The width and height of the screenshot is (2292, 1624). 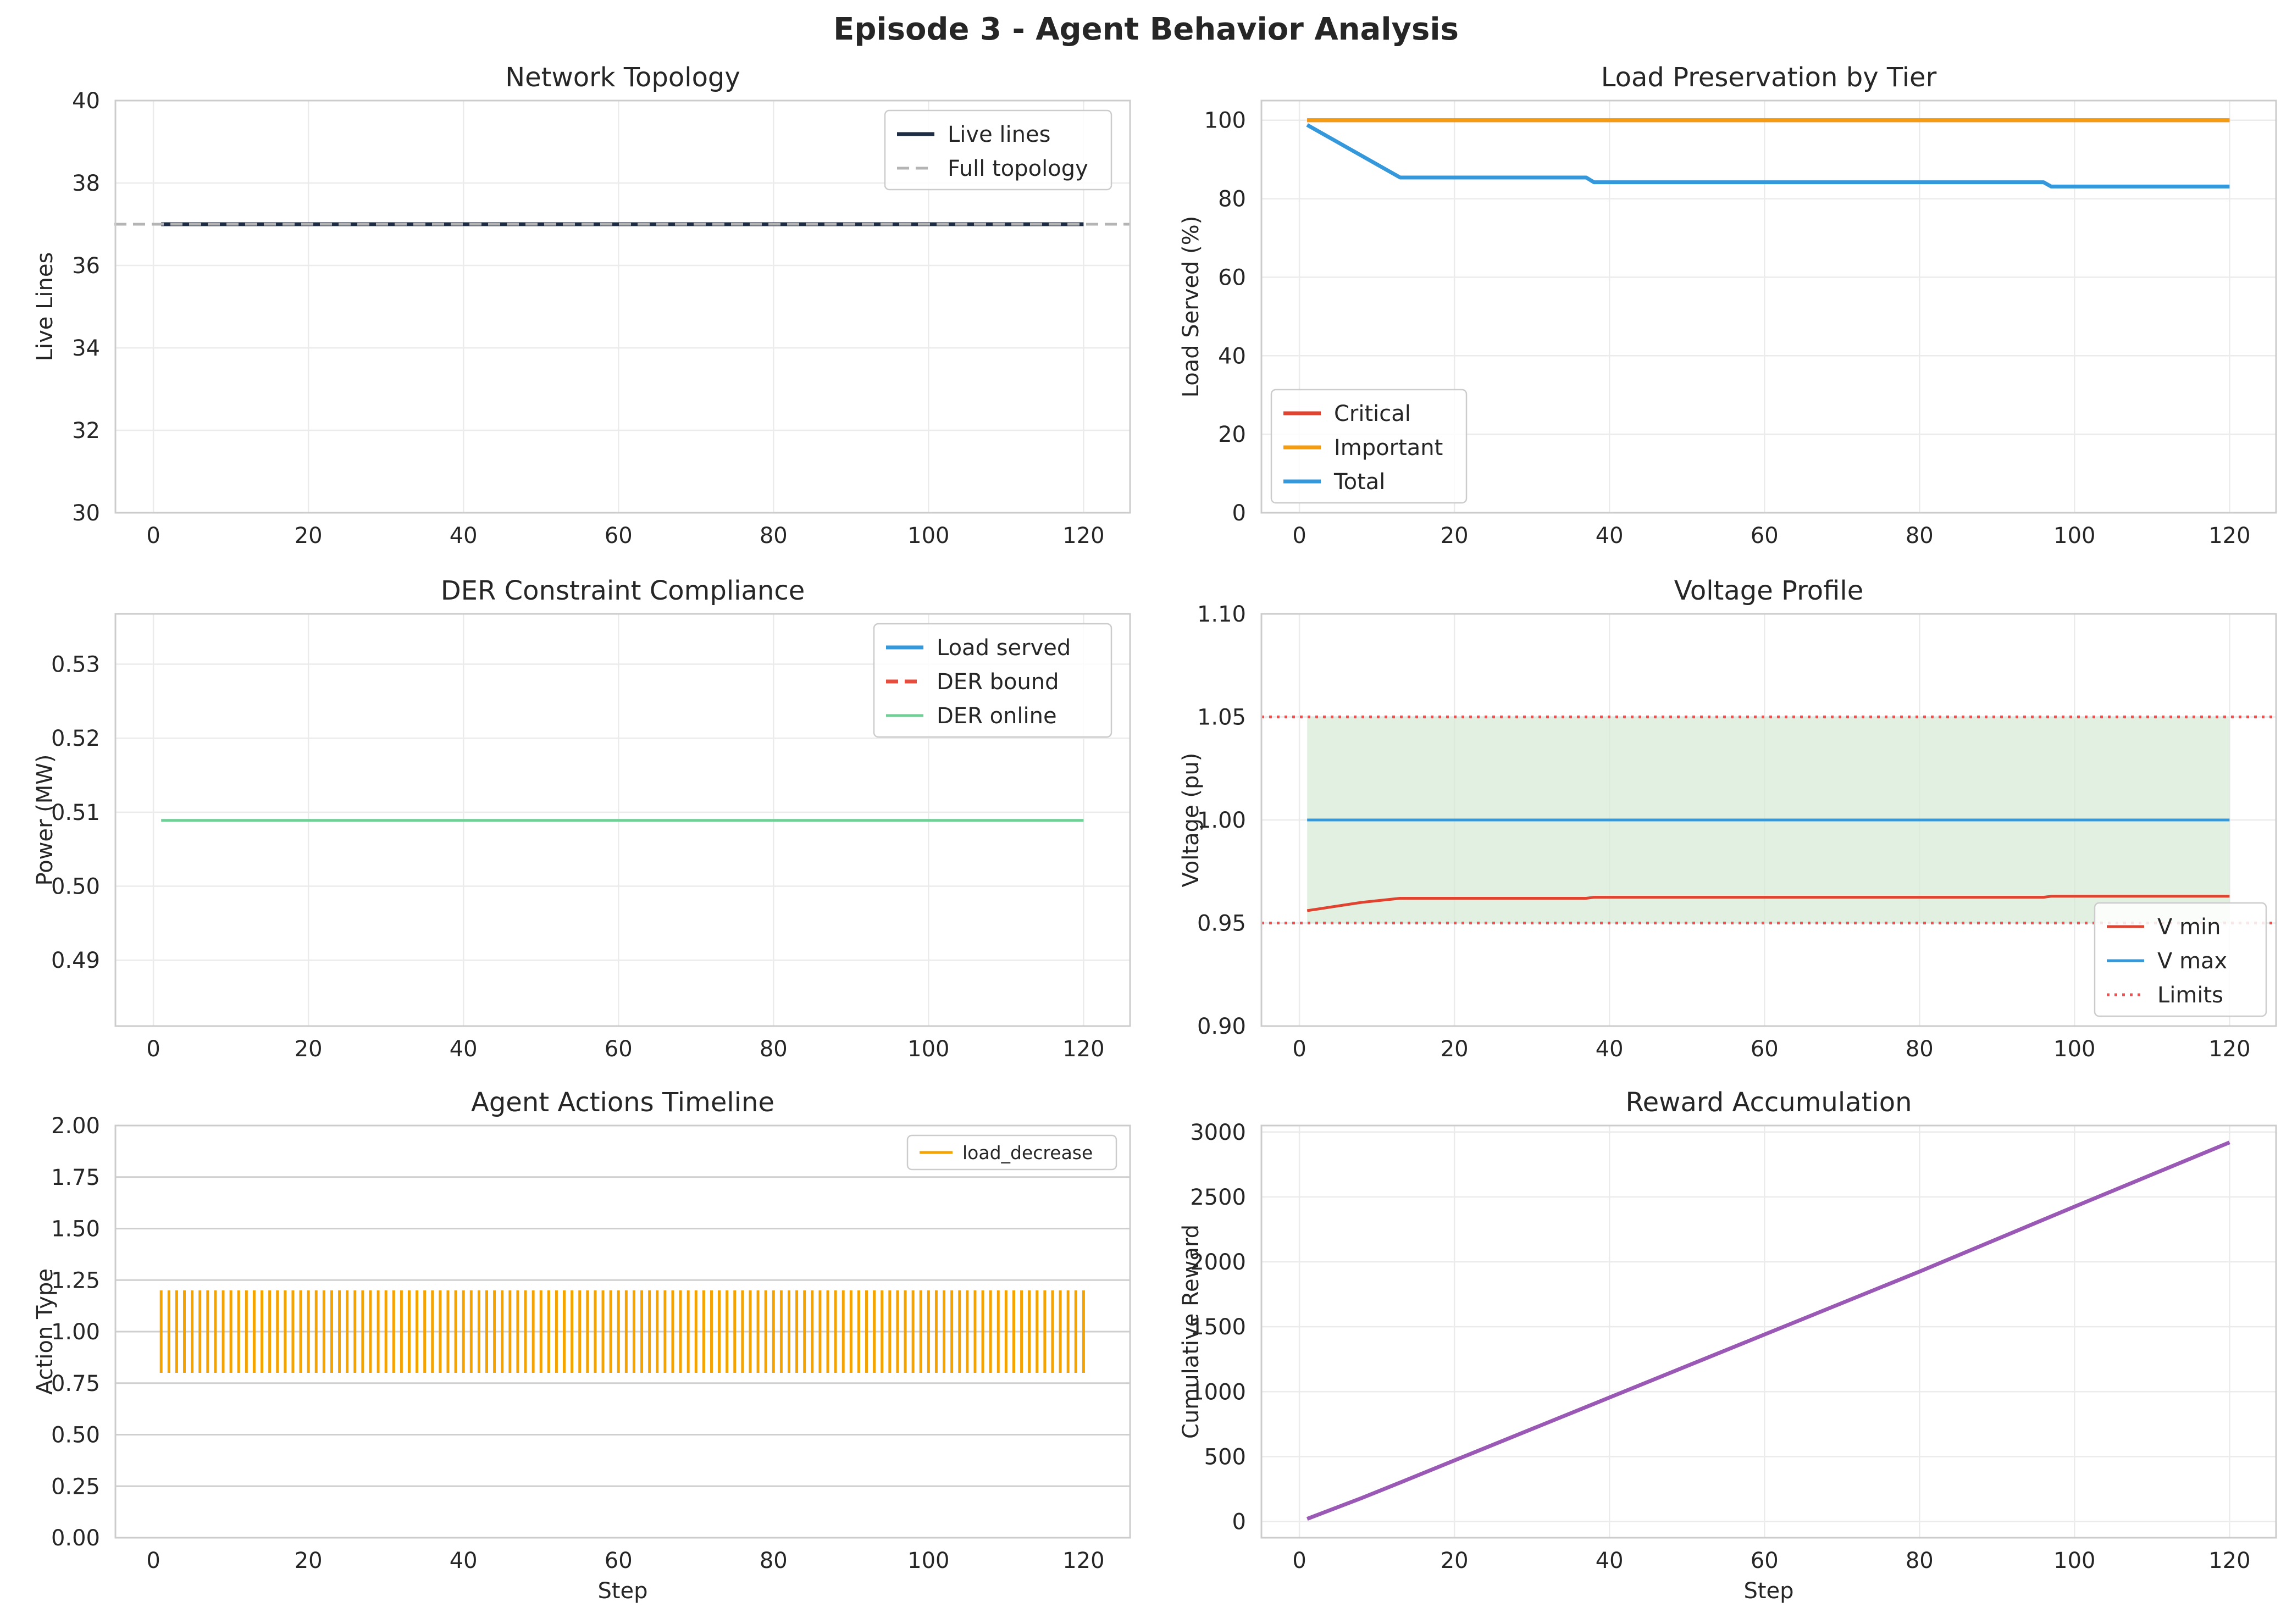 What do you see at coordinates (1004, 648) in the screenshot?
I see `legend-label: Load served` at bounding box center [1004, 648].